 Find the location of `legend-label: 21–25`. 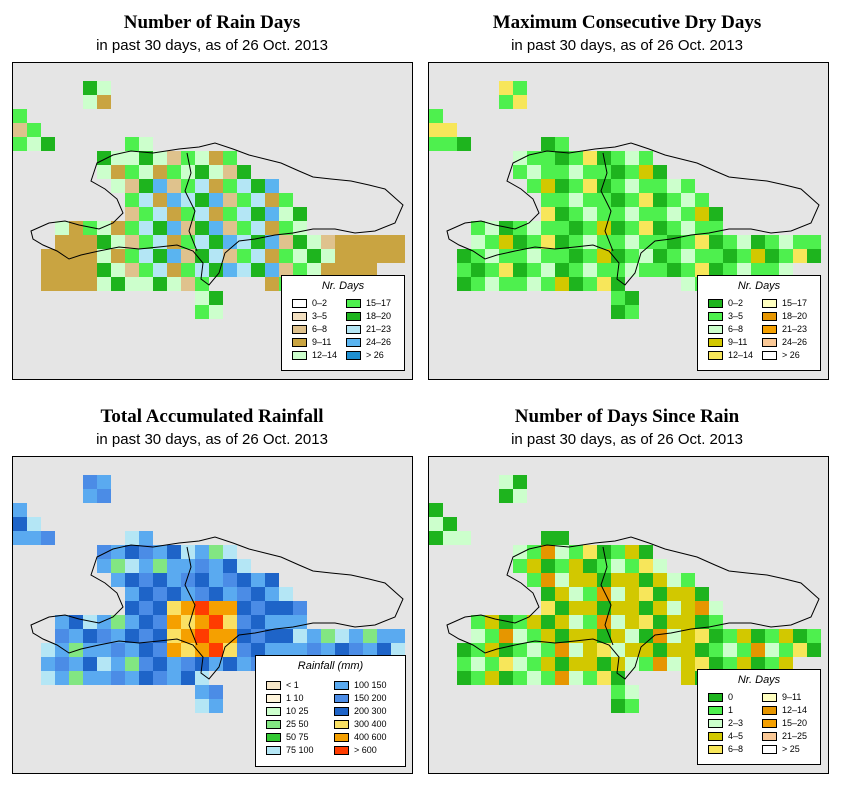

legend-label: 21–25 is located at coordinates (795, 736).